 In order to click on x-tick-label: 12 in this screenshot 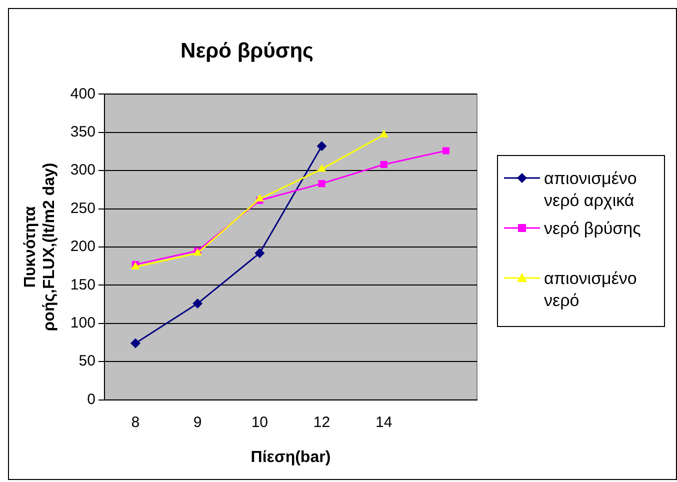, I will do `click(321, 422)`.